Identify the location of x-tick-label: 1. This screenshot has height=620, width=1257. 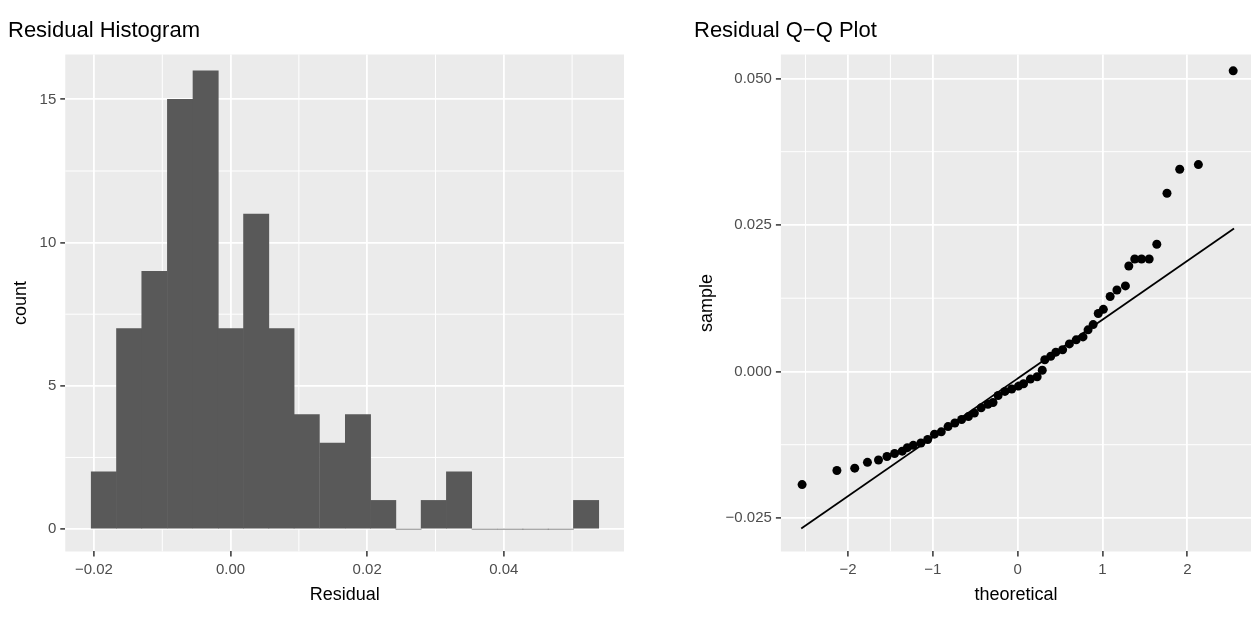
(1102, 568).